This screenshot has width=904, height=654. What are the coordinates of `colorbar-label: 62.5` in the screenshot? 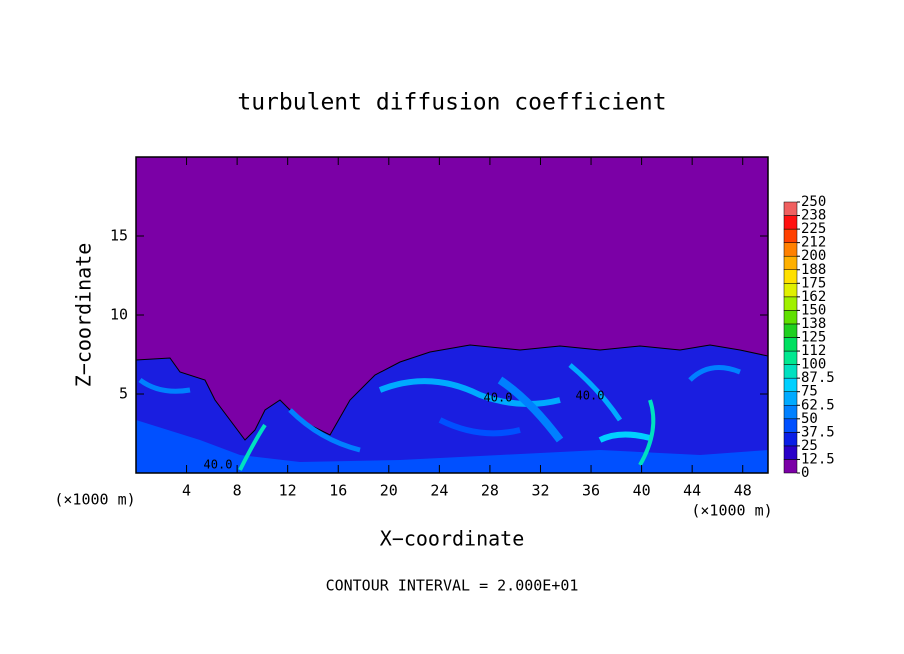 It's located at (818, 405).